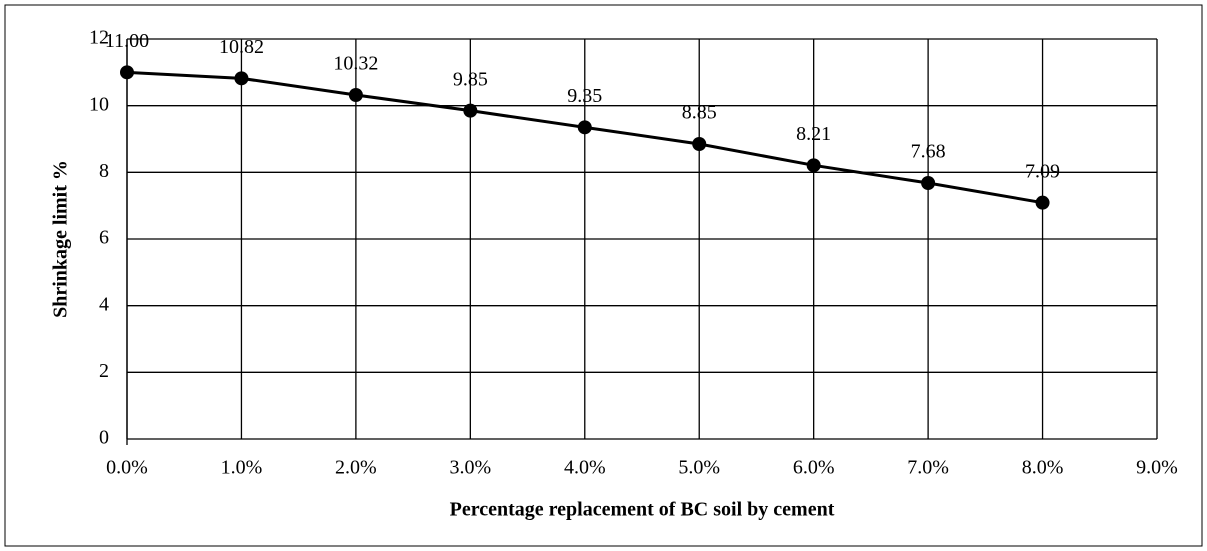 The width and height of the screenshot is (1207, 551). What do you see at coordinates (928, 152) in the screenshot?
I see `data-label: 7.68` at bounding box center [928, 152].